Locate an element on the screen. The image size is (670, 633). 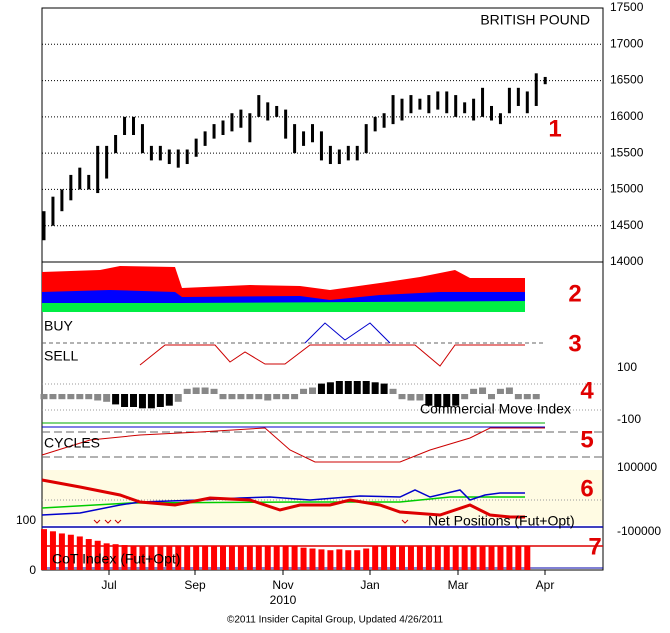
y-tick-label: 100 is located at coordinates (26, 520).